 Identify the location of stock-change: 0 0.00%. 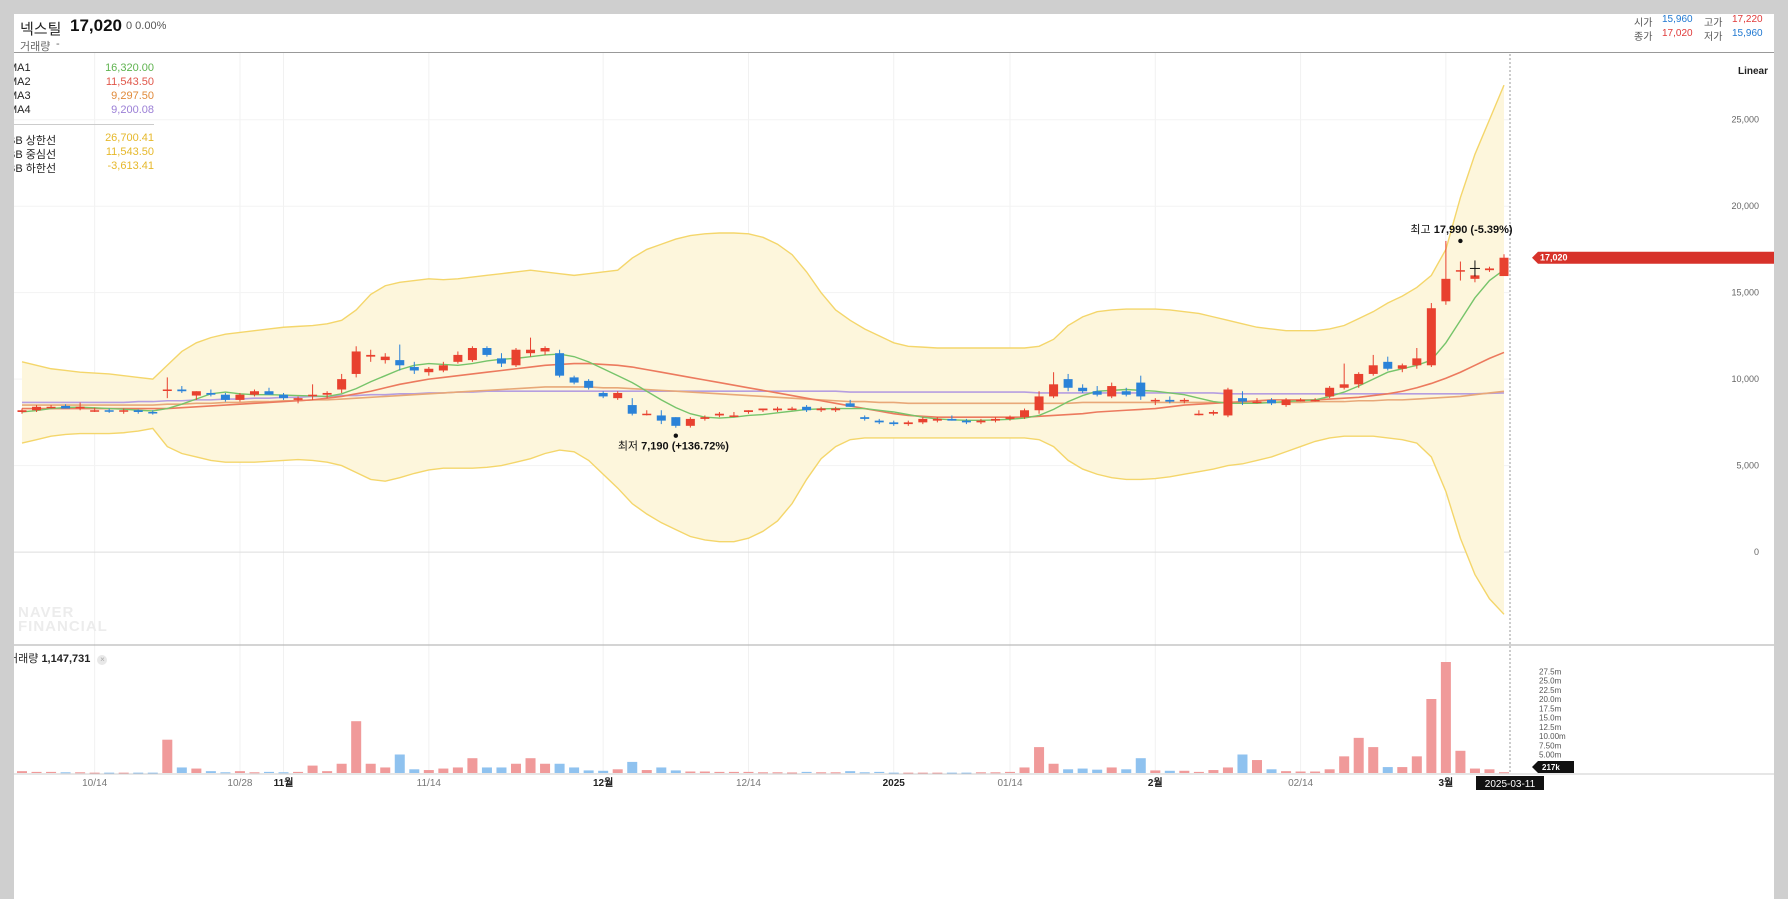
(146, 26).